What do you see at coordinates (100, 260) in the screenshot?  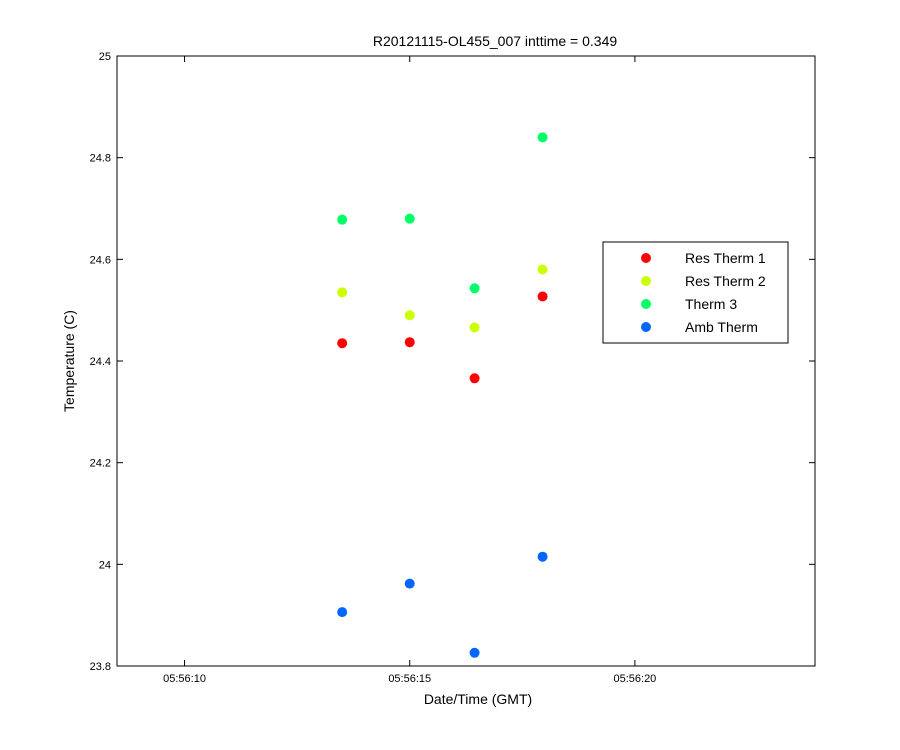 I see `y-tick-label: 24.6` at bounding box center [100, 260].